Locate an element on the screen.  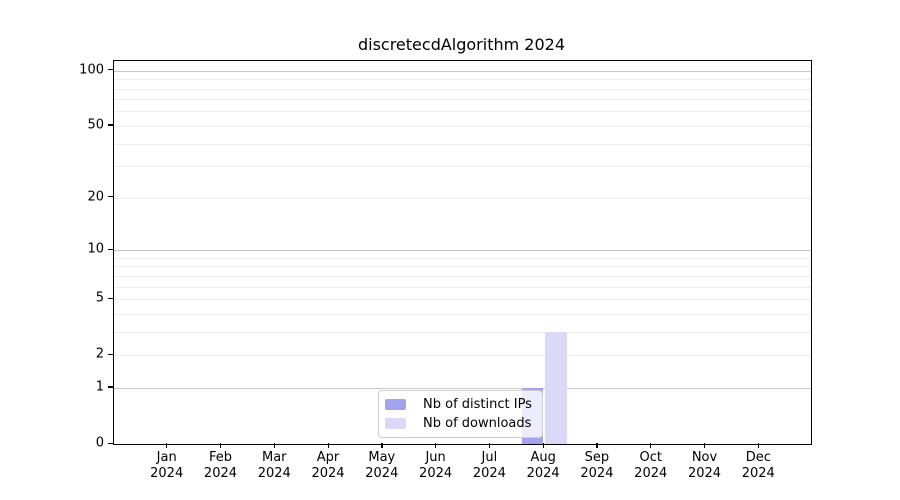
y-tick-label: 0 is located at coordinates (99, 443).